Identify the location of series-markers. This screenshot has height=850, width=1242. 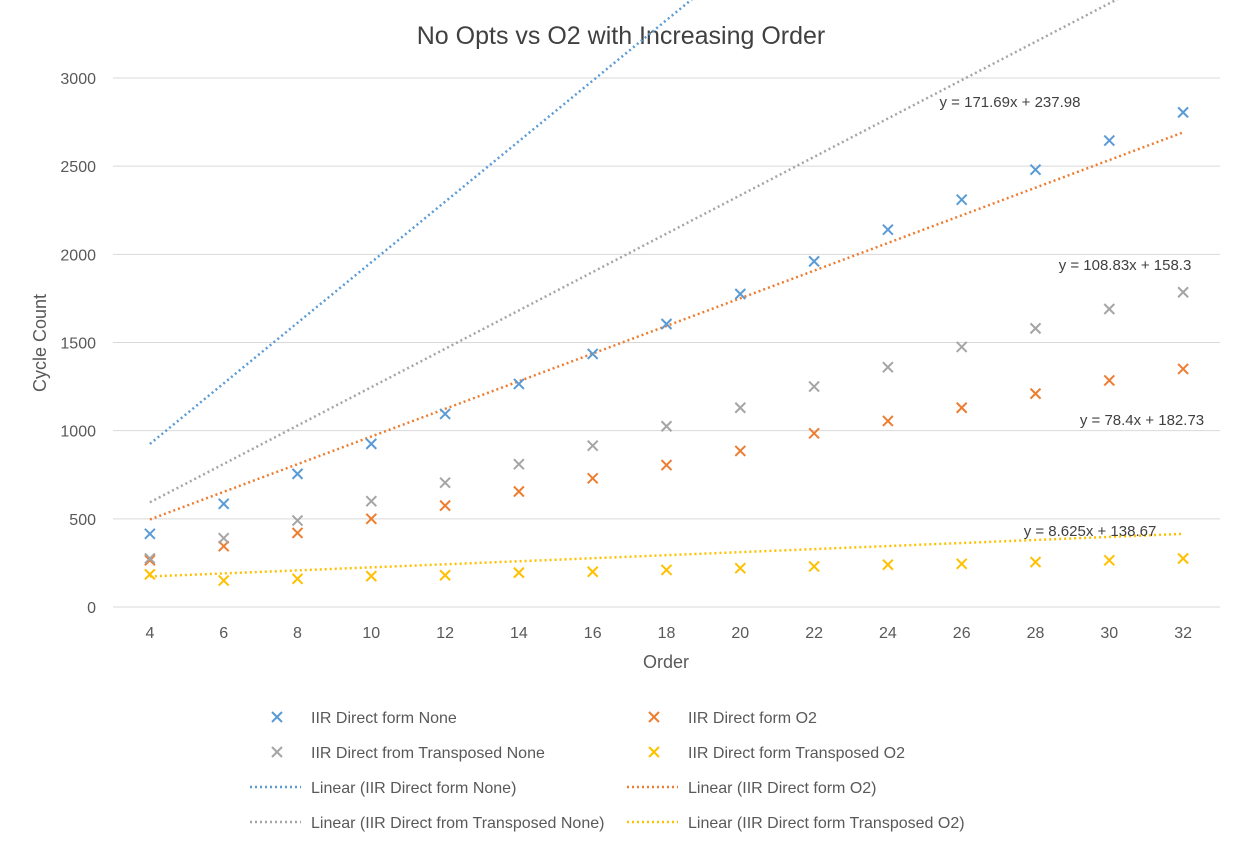
(666, 569).